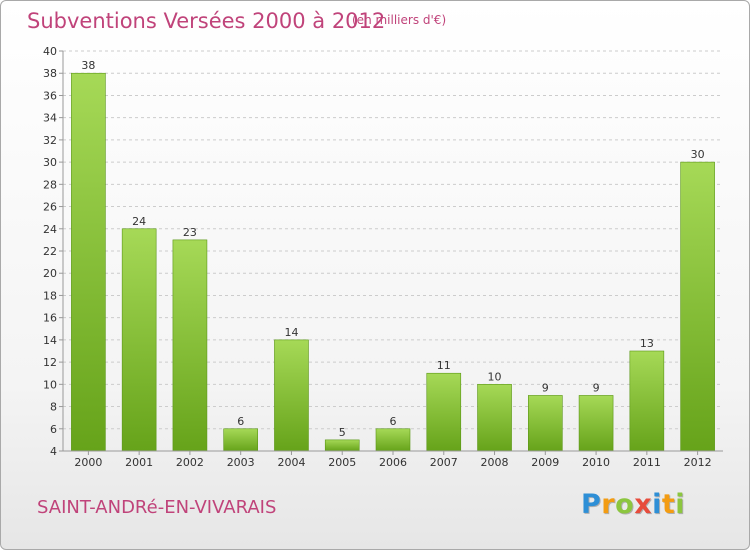  Describe the element at coordinates (50, 318) in the screenshot. I see `y-tick-label: 16` at that location.